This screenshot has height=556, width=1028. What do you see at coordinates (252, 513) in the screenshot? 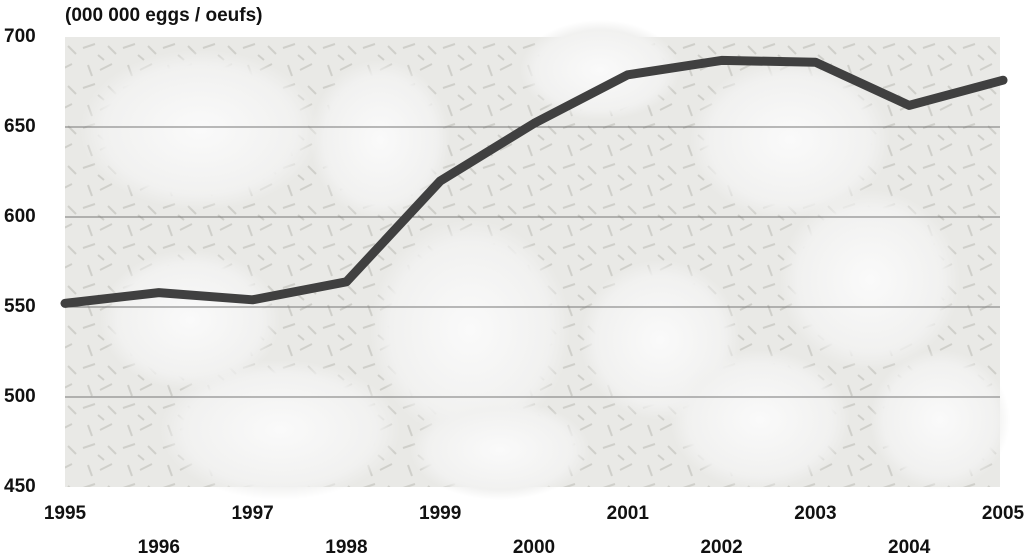
I see `x-tick-label: 1997` at bounding box center [252, 513].